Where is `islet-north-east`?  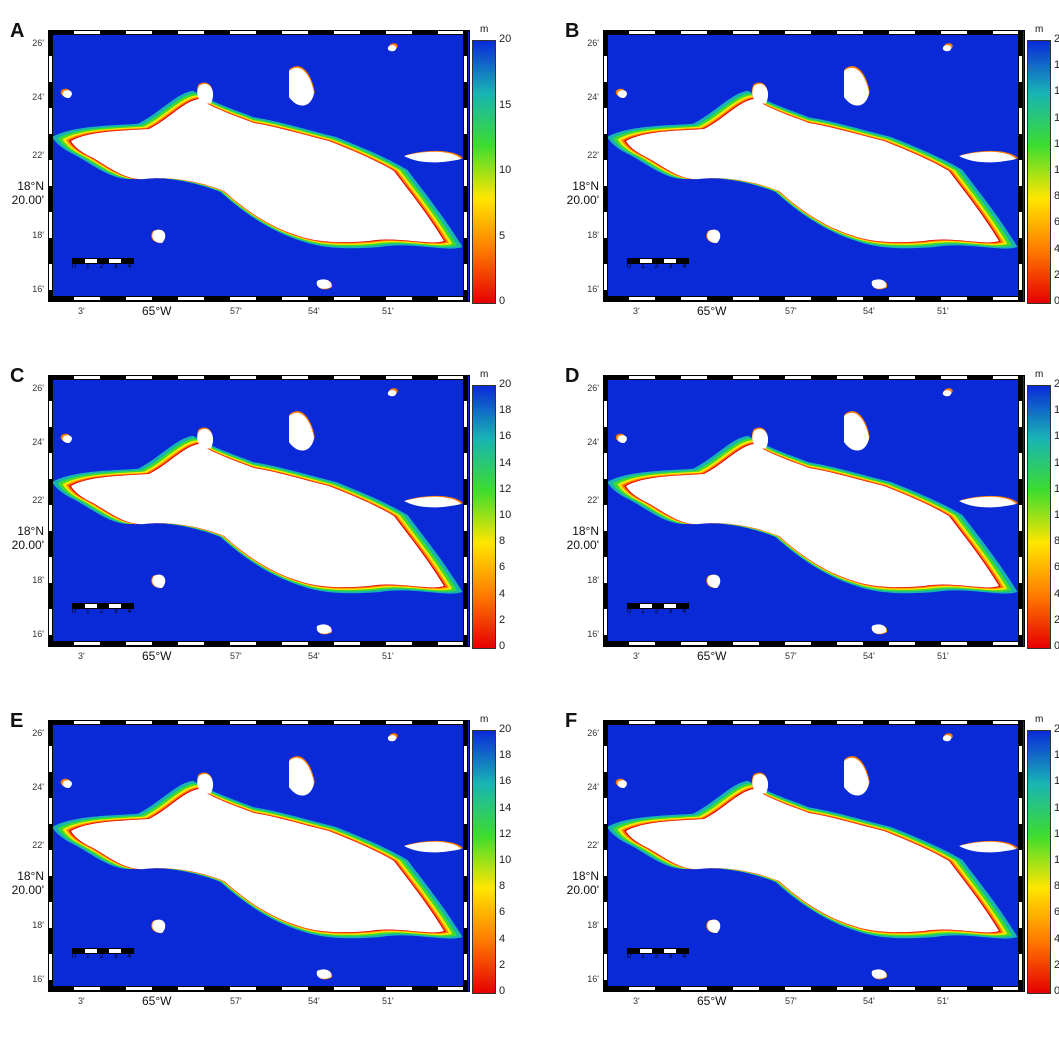
islet-north-east is located at coordinates (392, 393).